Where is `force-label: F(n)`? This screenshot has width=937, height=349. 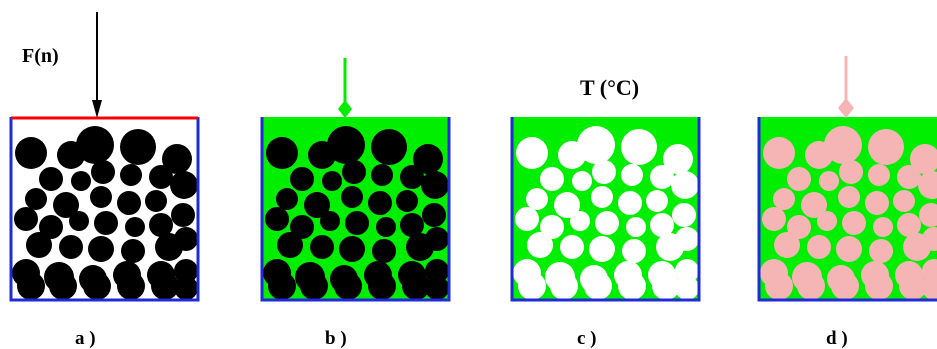
force-label: F(n) is located at coordinates (40, 56).